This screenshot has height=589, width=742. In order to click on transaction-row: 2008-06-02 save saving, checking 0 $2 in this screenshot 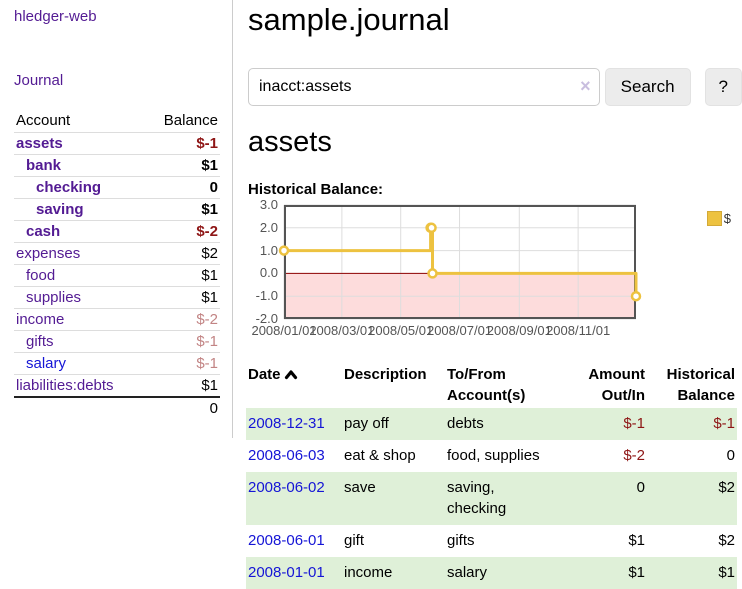, I will do `click(491, 498)`.